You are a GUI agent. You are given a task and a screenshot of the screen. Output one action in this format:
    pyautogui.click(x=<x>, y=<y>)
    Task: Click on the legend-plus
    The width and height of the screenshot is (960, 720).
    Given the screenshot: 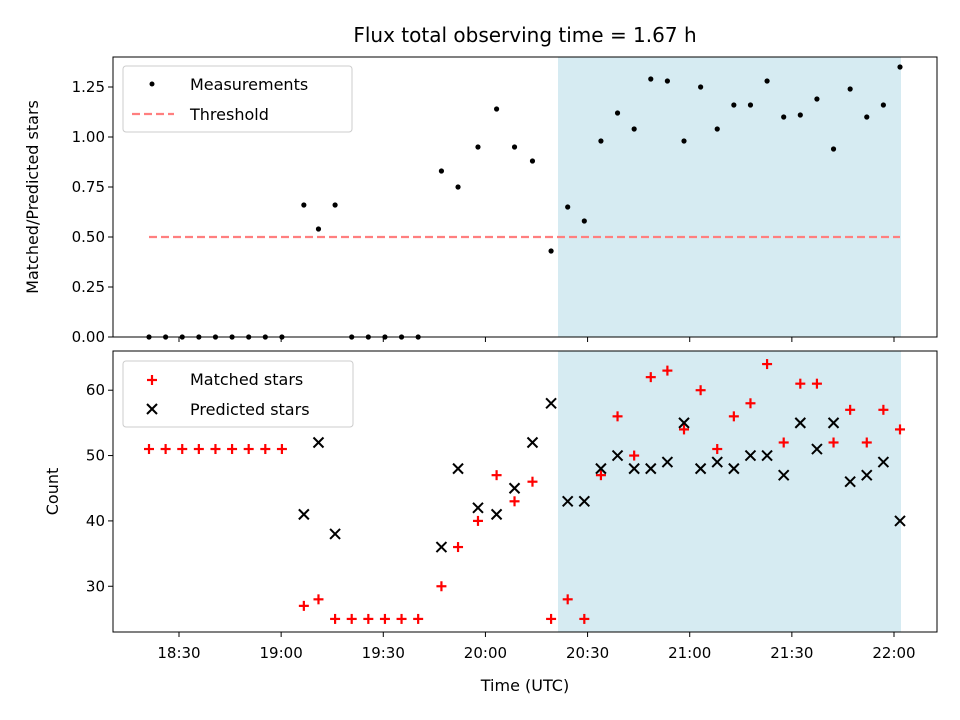 What is the action you would take?
    pyautogui.click(x=152, y=380)
    